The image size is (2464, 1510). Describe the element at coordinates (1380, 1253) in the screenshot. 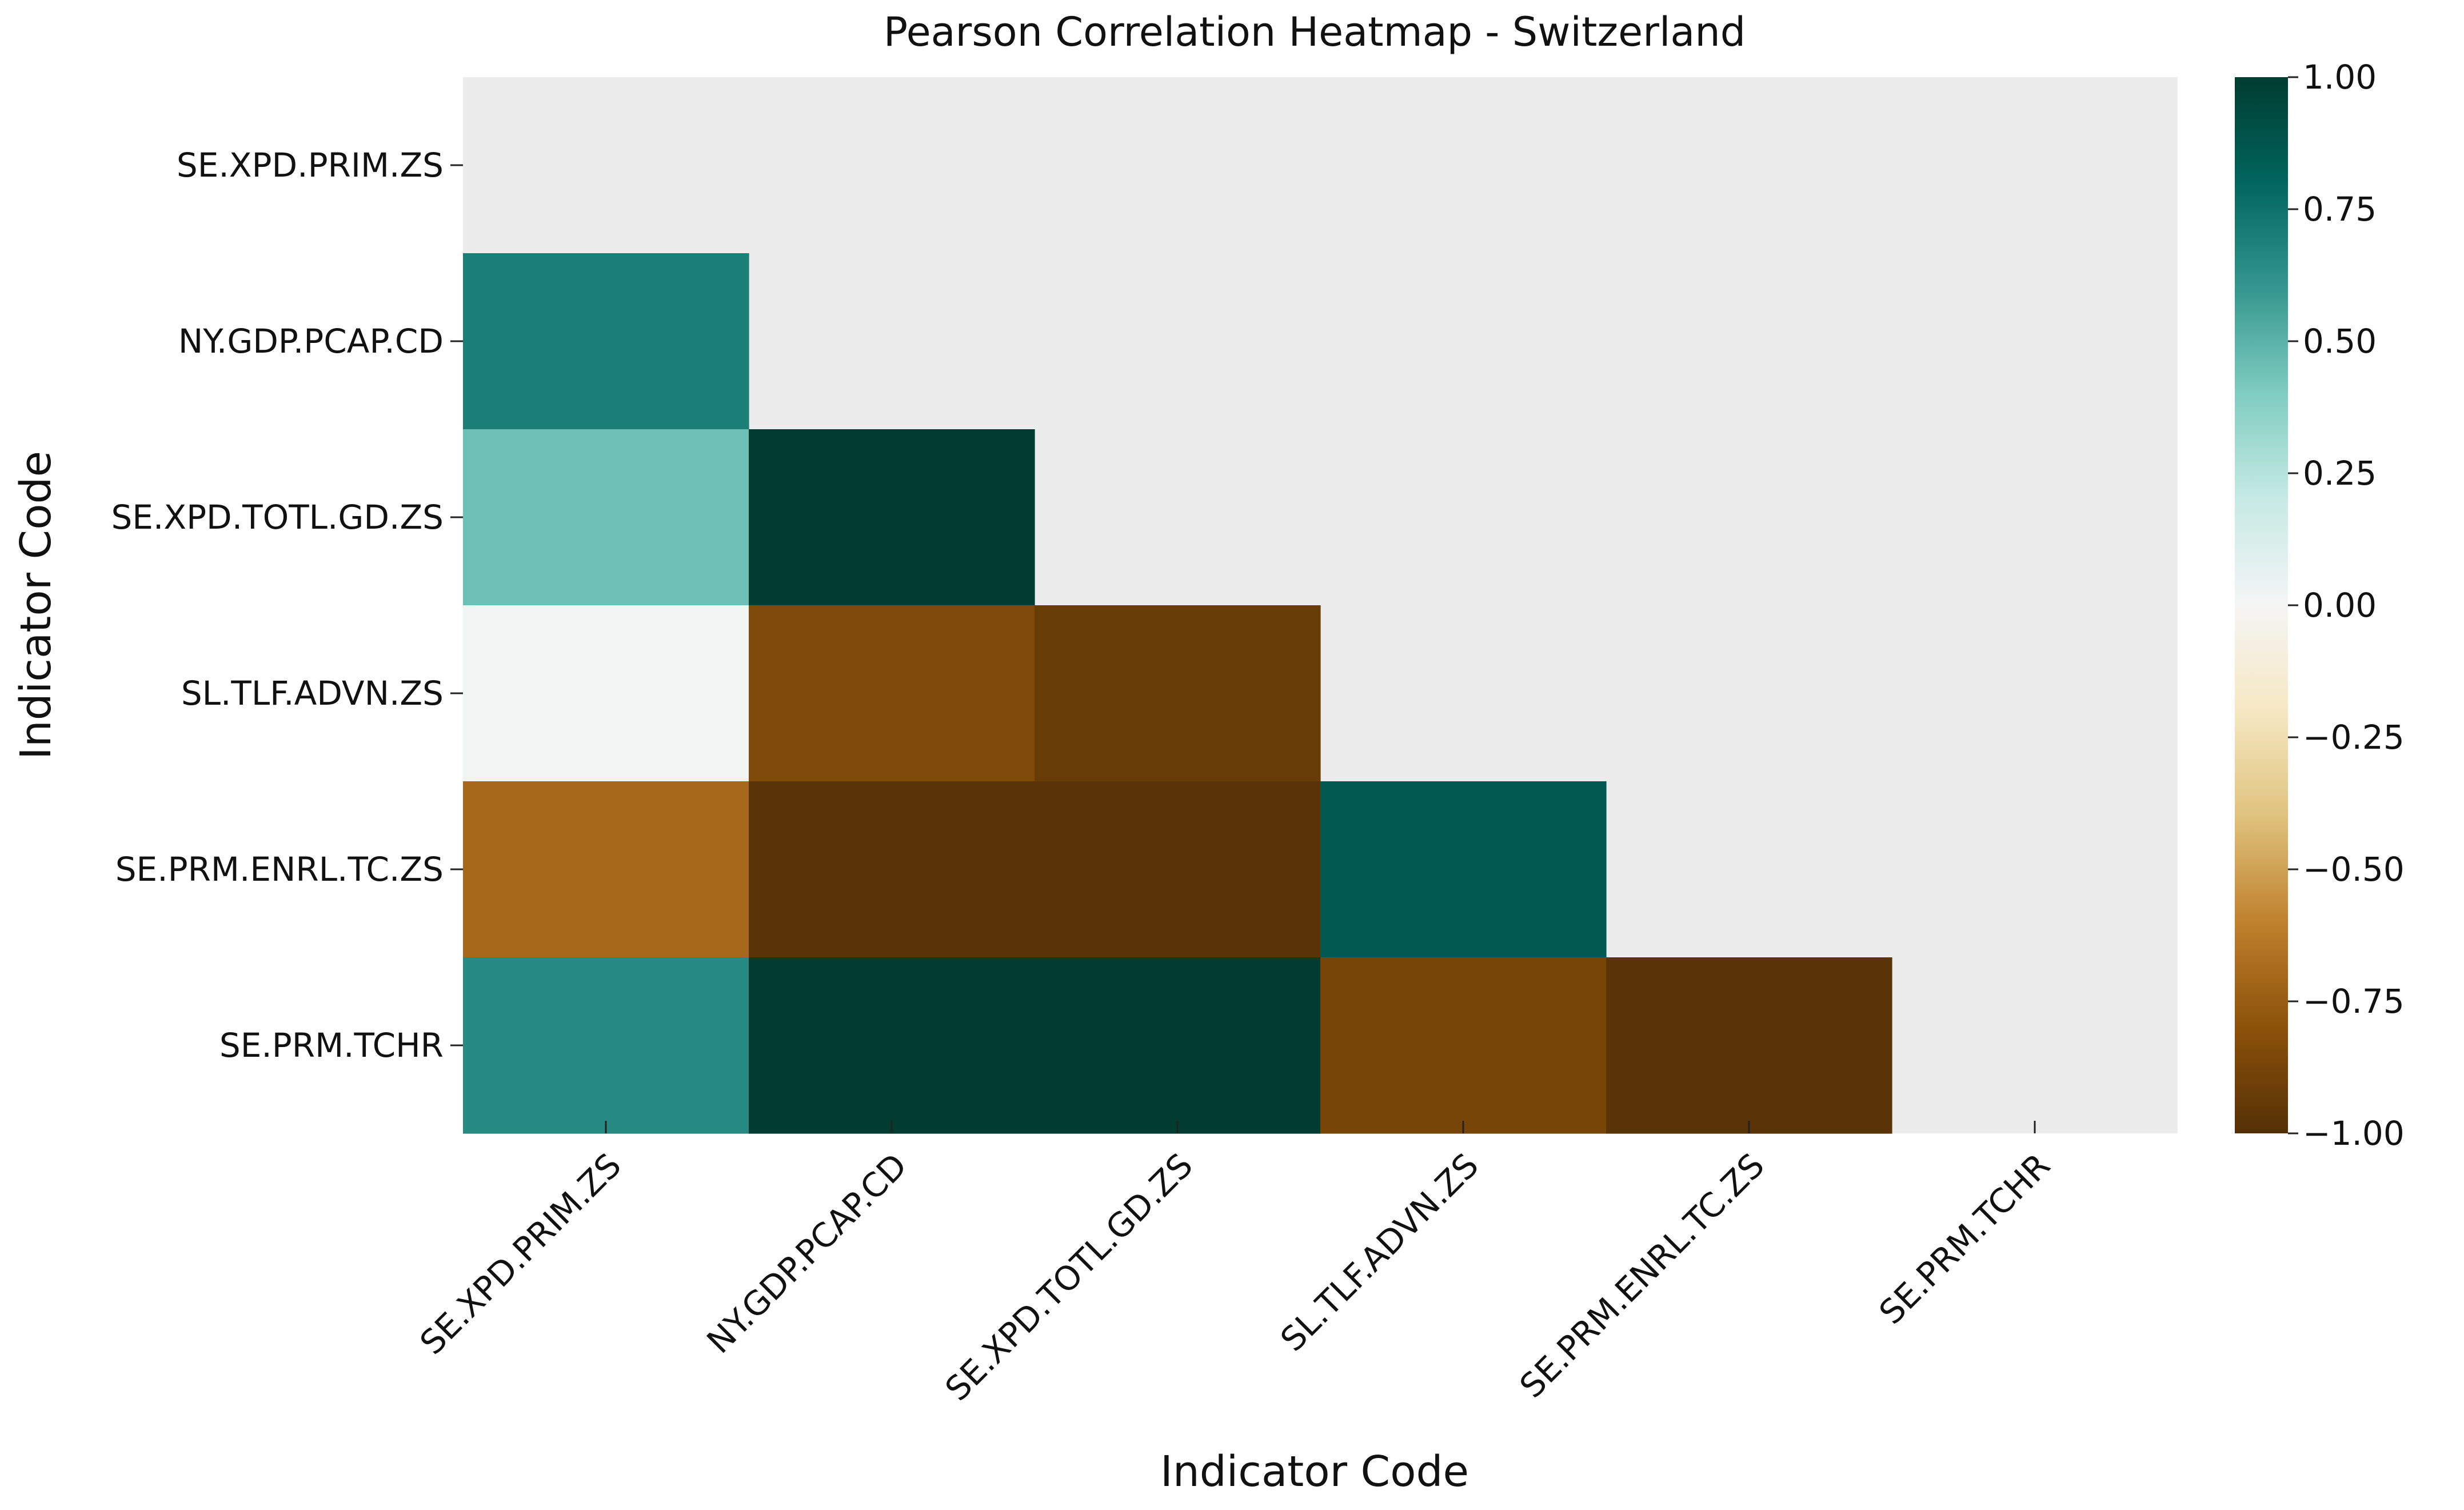

I see `x-tick-label: SL.TLF.ADVN.ZS` at that location.